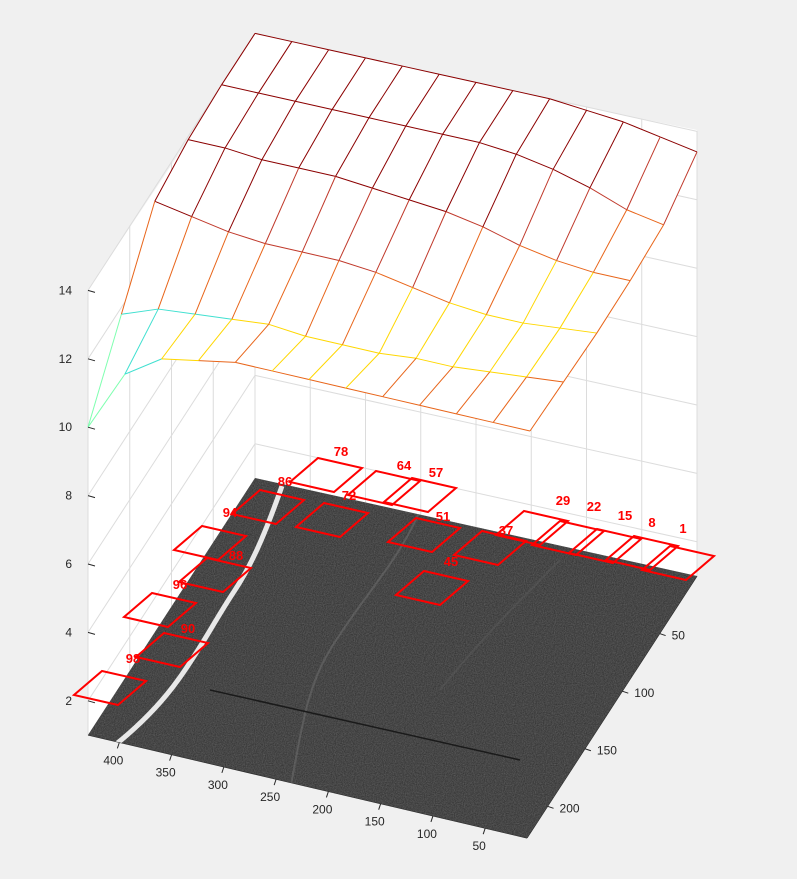  Describe the element at coordinates (682, 528) in the screenshot. I see `patch-label-1: 1` at that location.